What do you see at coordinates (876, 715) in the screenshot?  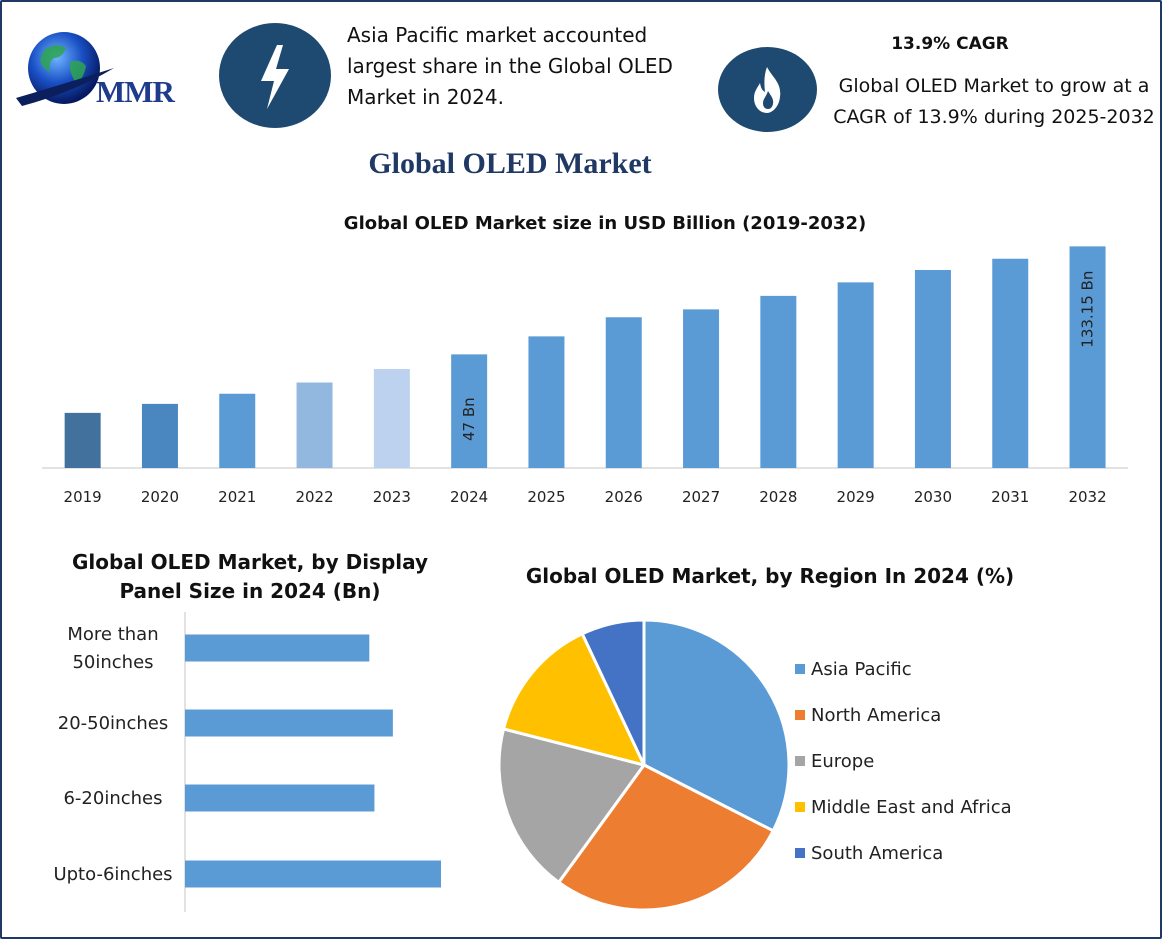 I see `legend-label: North America` at bounding box center [876, 715].